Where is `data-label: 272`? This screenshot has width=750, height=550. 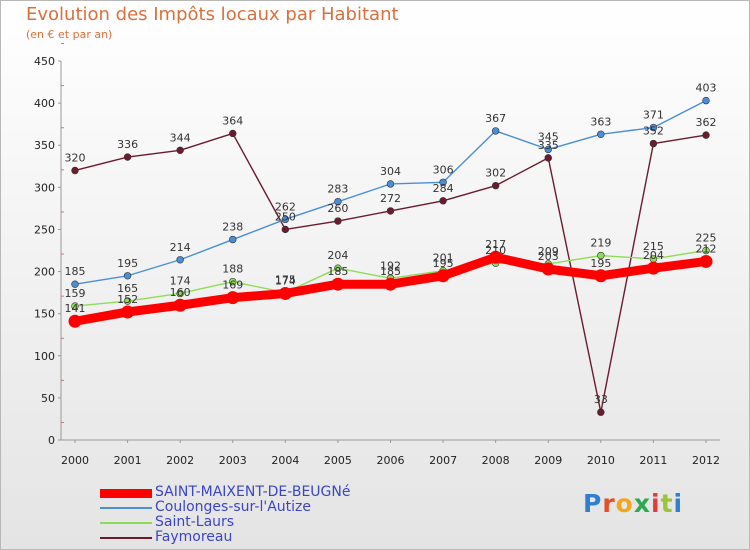
data-label: 272 is located at coordinates (390, 198).